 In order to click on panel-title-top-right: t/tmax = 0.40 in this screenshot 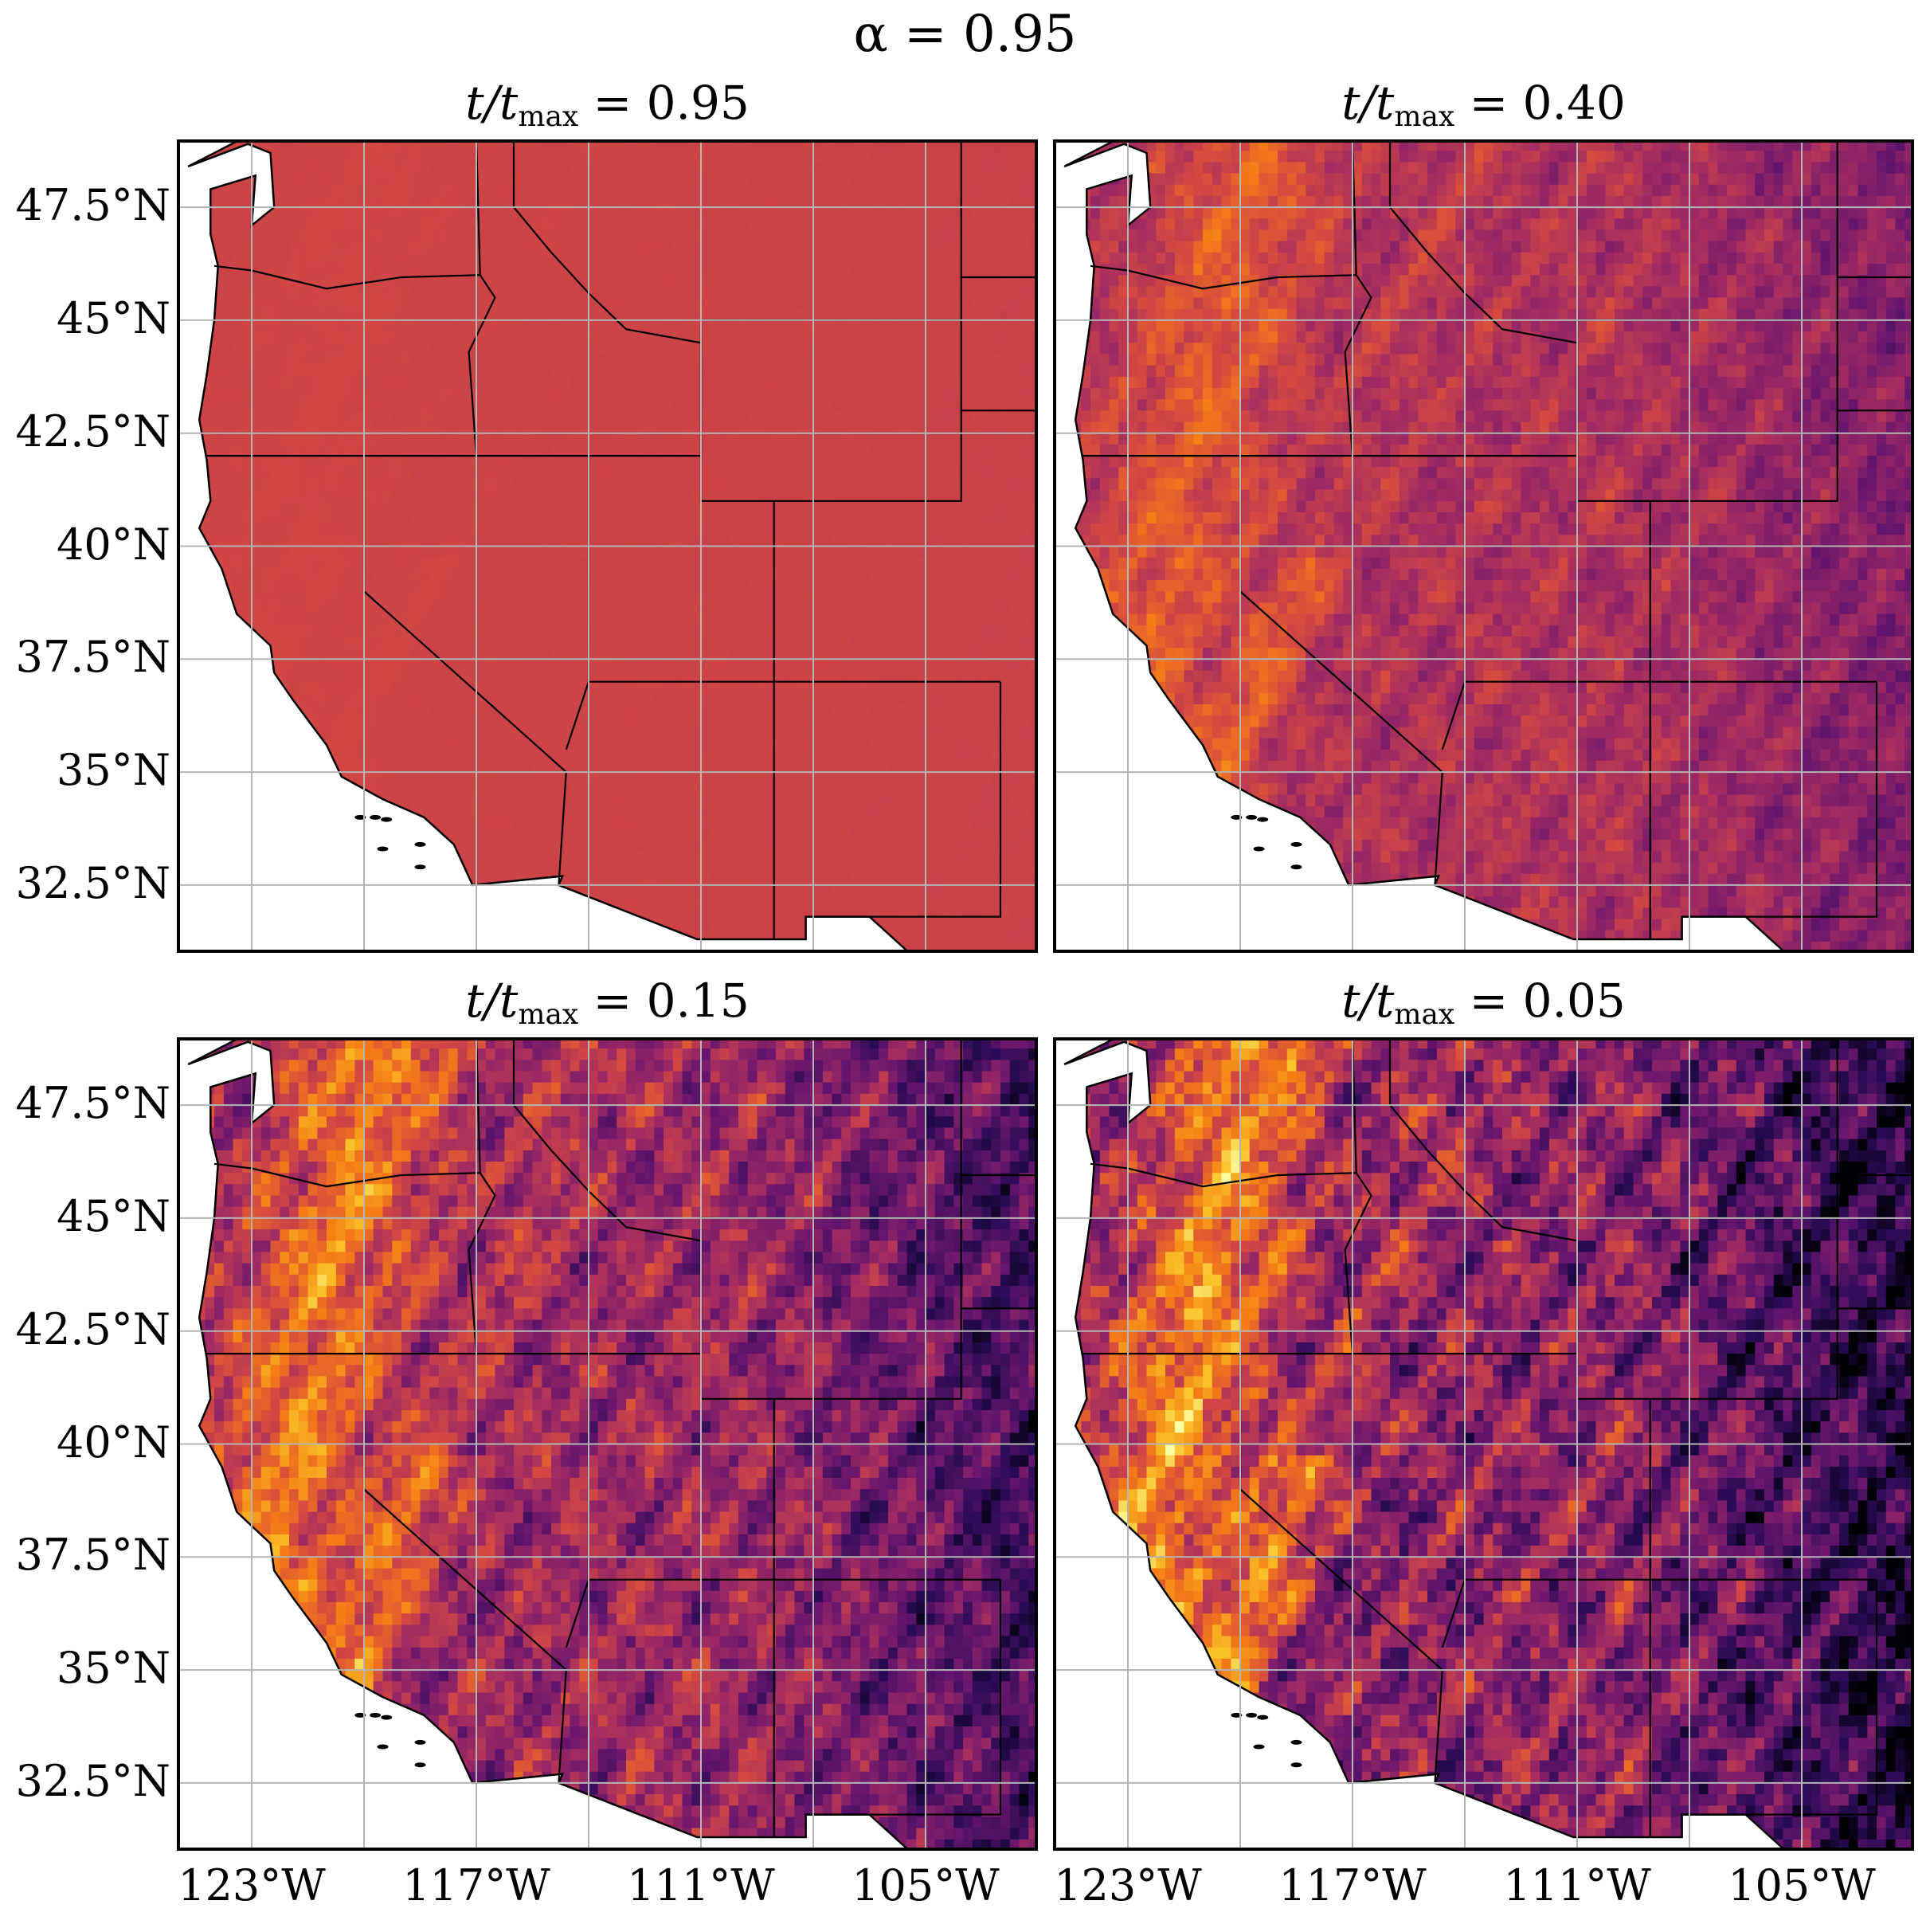, I will do `click(1483, 104)`.